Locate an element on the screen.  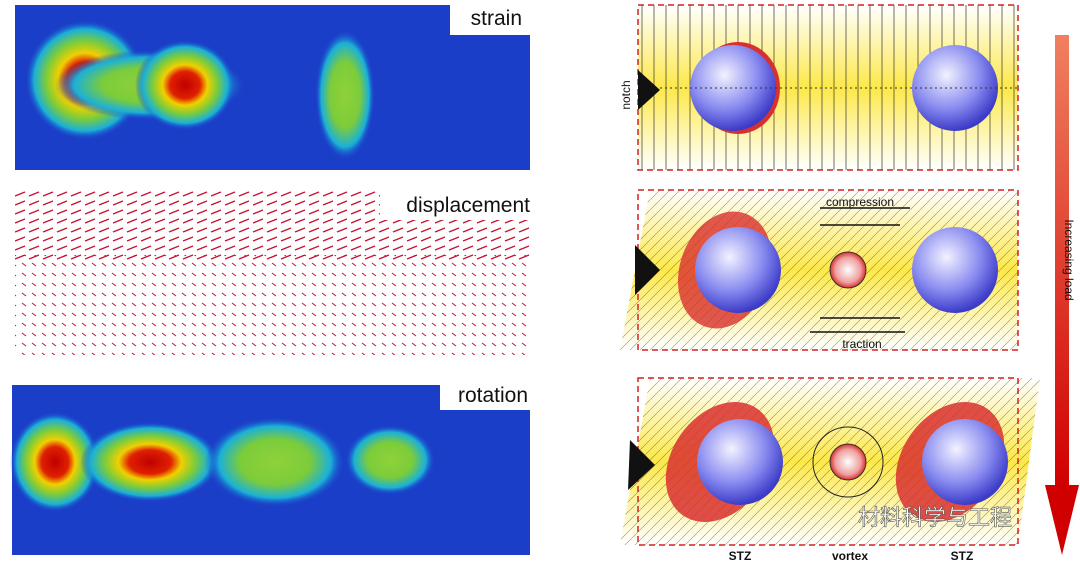
schematic-3: STZ vortex STZ 材料科学与工程 is located at coordinates (830, 470).